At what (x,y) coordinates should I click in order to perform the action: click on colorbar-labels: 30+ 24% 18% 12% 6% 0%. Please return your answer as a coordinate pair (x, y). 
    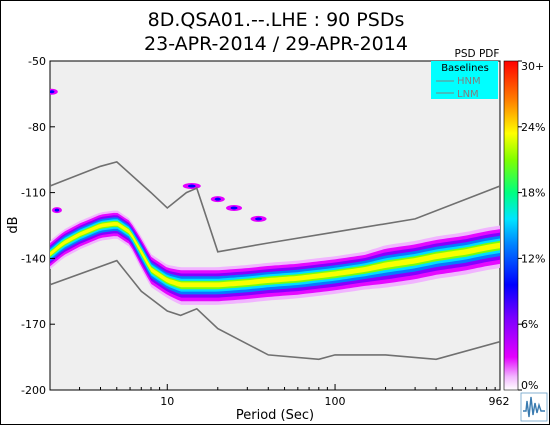
    Looking at the image, I should click on (531, 226).